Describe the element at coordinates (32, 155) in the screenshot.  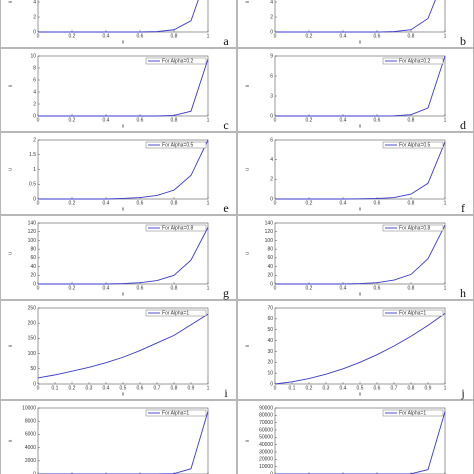
I see `y-tick-label: 1.5` at that location.